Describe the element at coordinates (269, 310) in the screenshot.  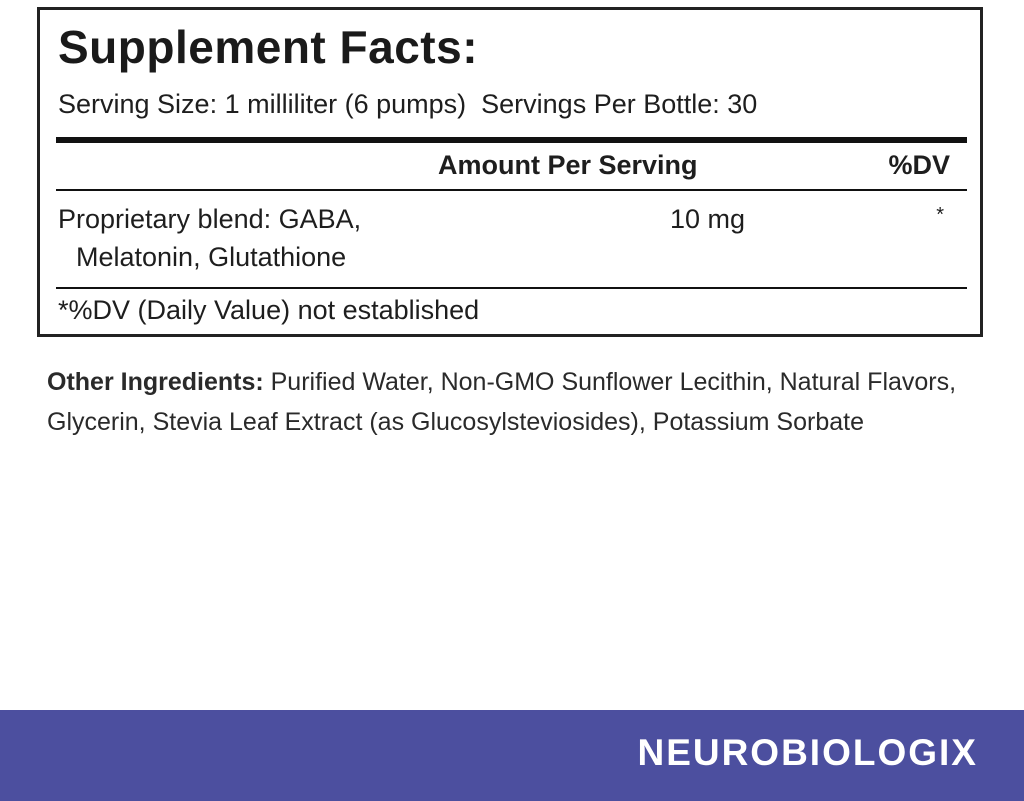
I see `dv-footnote: *%DV (Daily Value) not established` at that location.